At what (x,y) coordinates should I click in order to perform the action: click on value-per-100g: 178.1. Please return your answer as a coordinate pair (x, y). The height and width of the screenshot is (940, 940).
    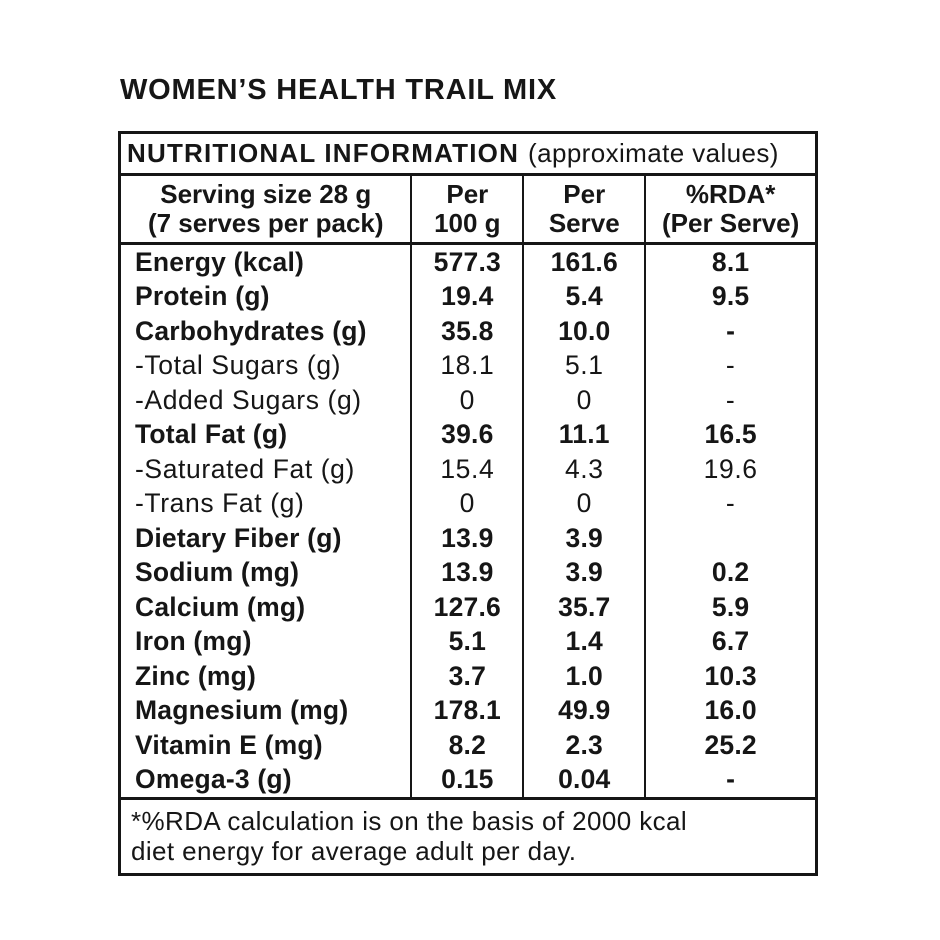
    Looking at the image, I should click on (468, 710).